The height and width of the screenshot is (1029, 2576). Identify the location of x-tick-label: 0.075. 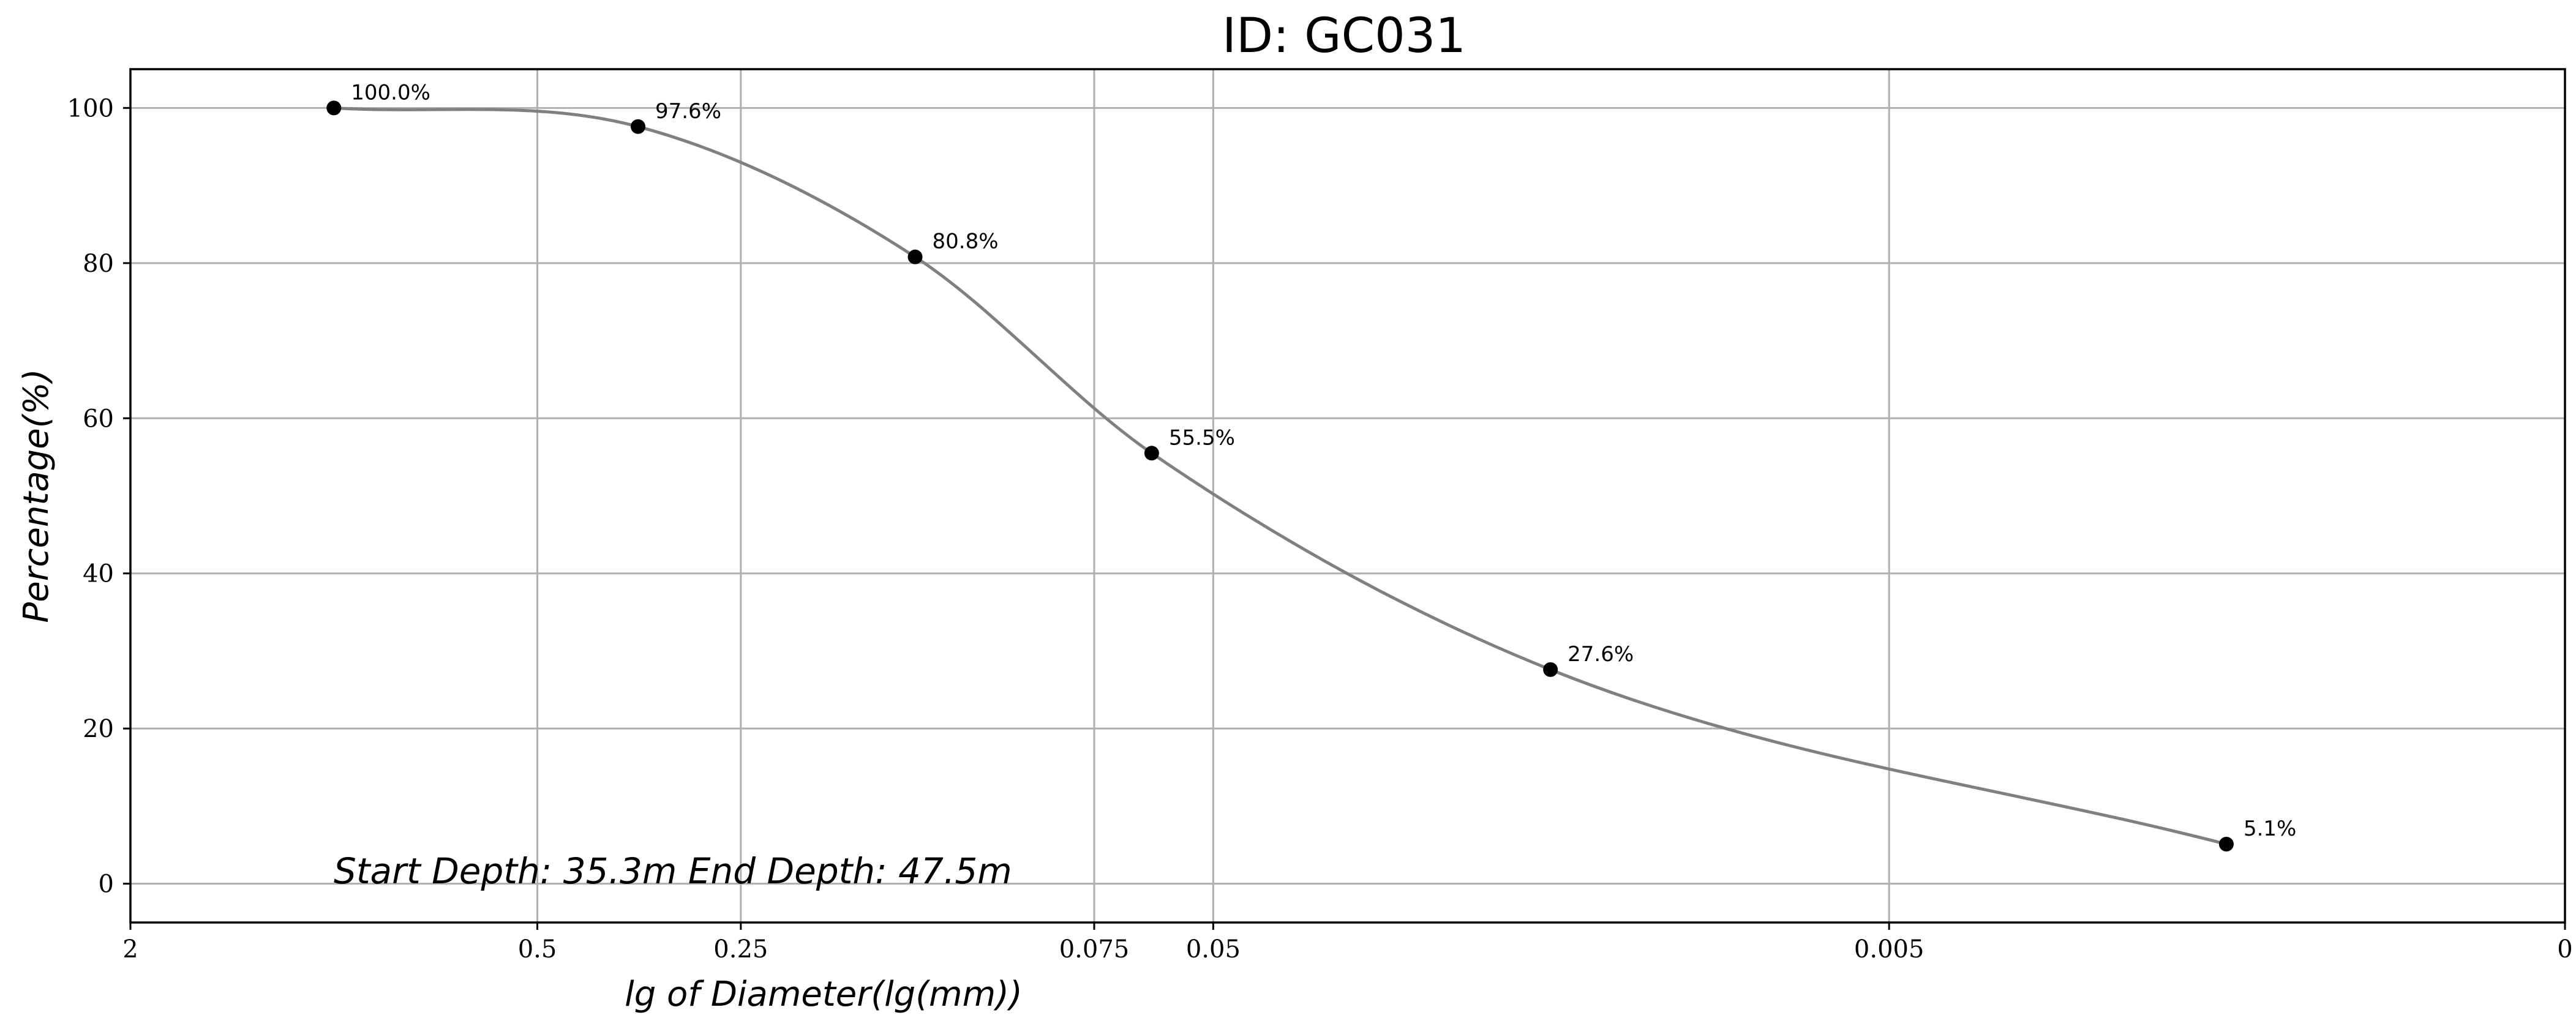
(1094, 949).